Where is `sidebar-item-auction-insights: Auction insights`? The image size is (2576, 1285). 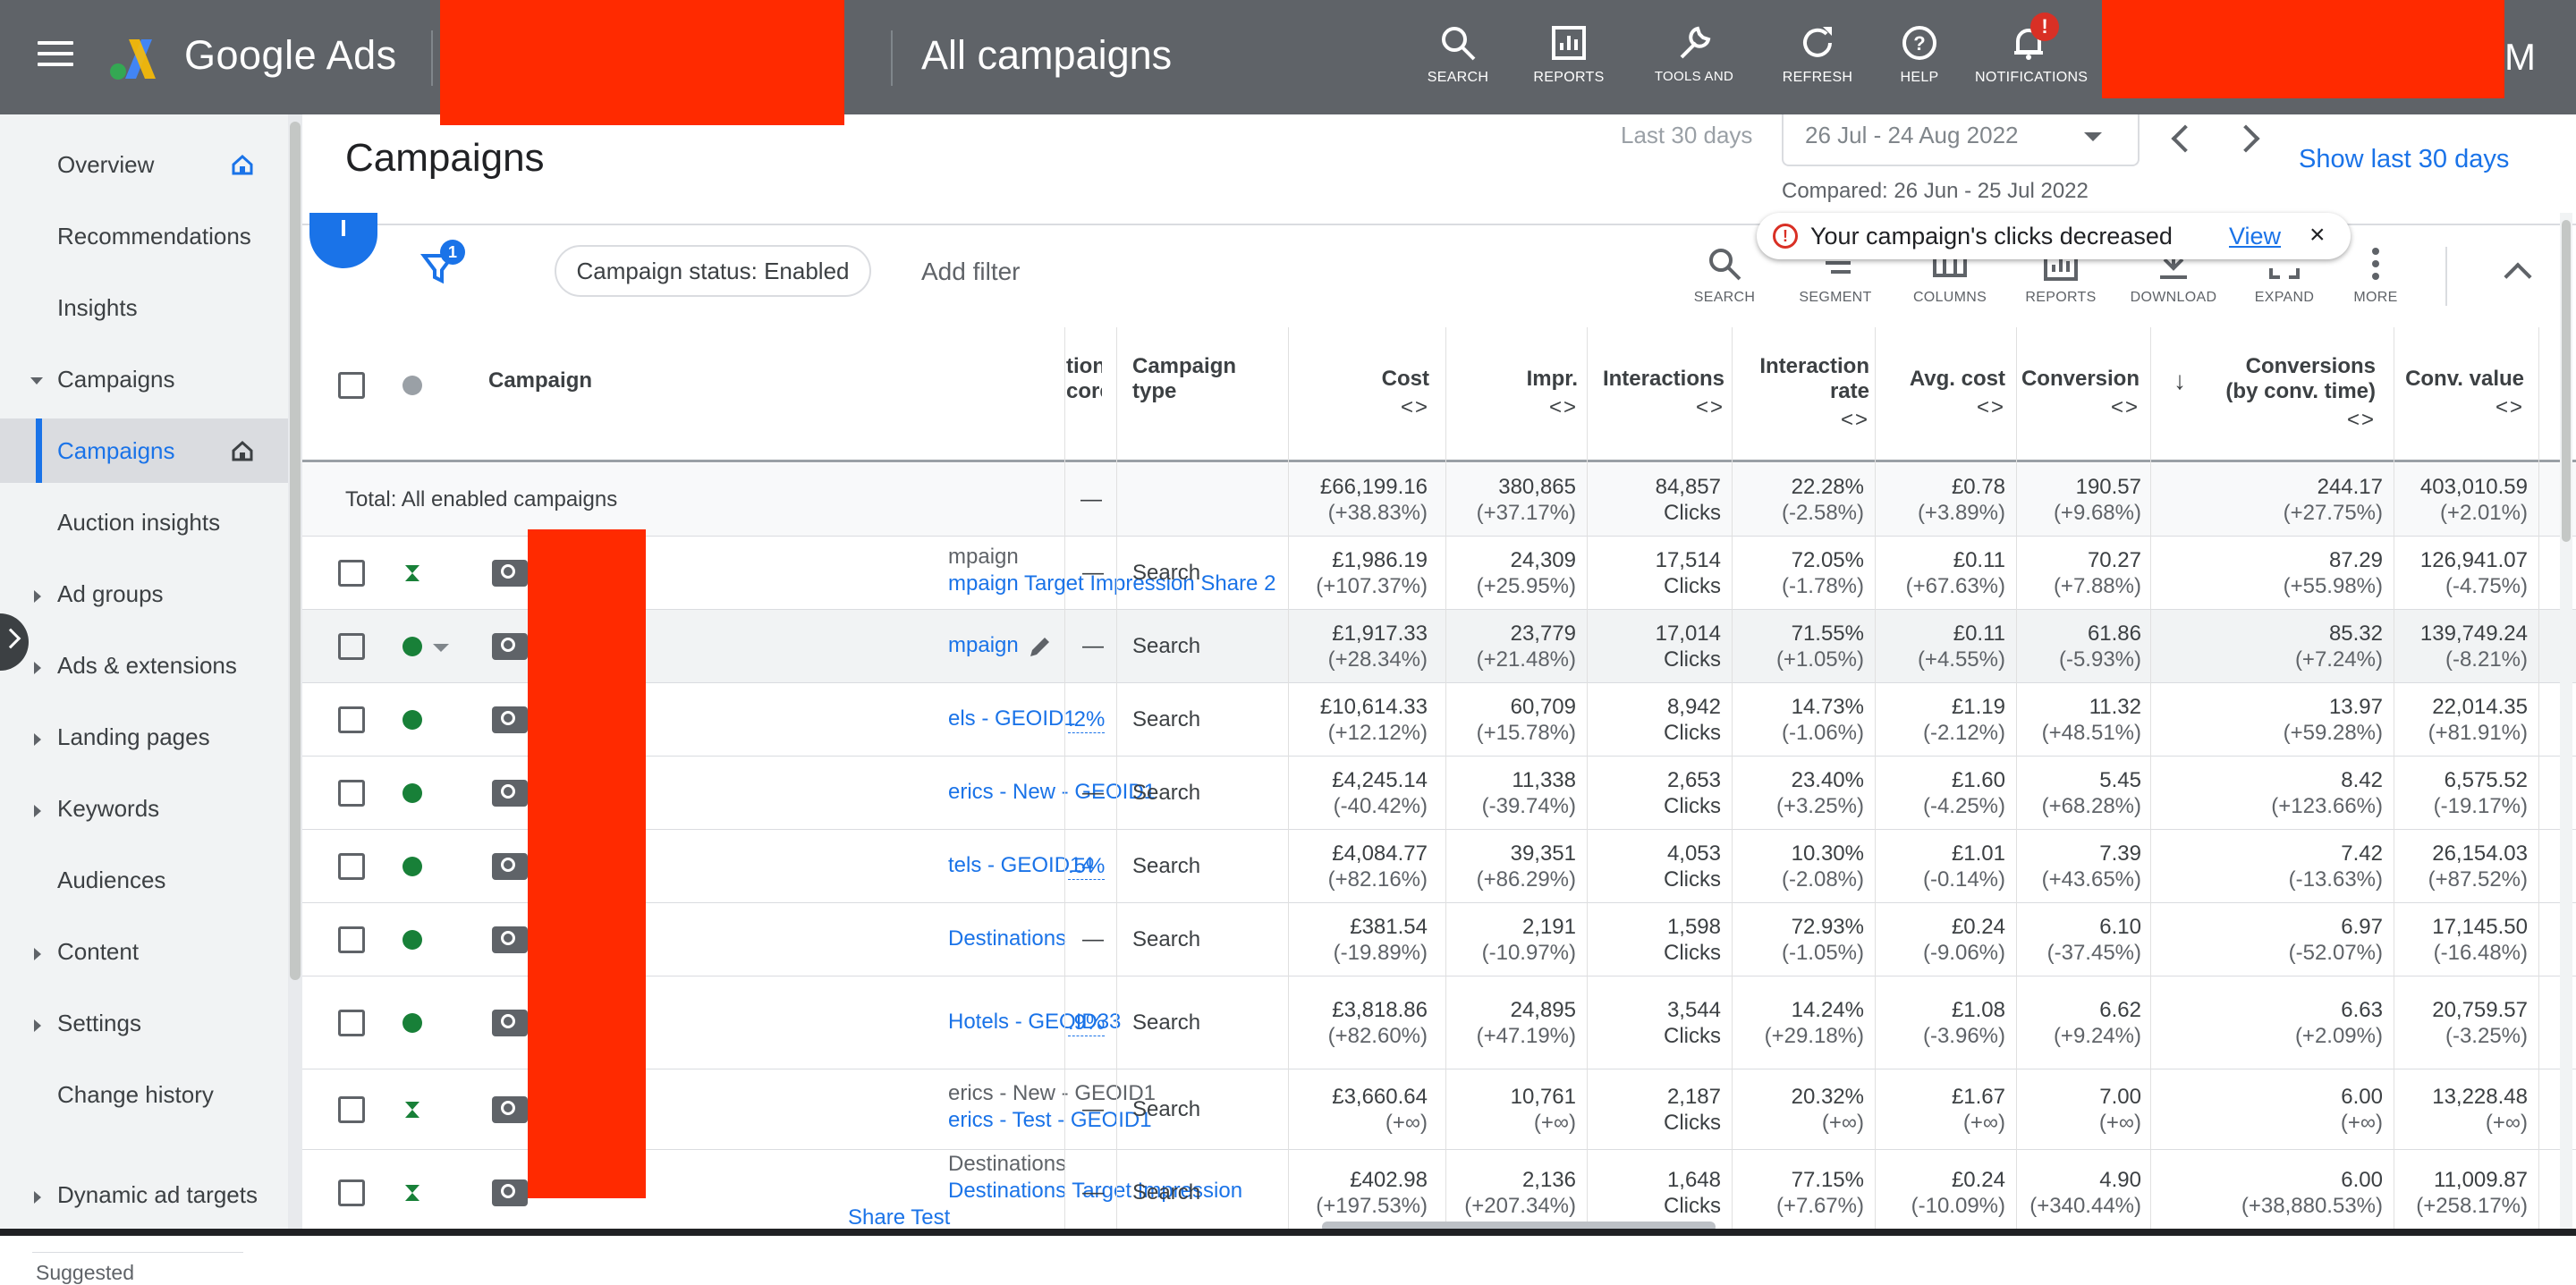 sidebar-item-auction-insights: Auction insights is located at coordinates (144, 522).